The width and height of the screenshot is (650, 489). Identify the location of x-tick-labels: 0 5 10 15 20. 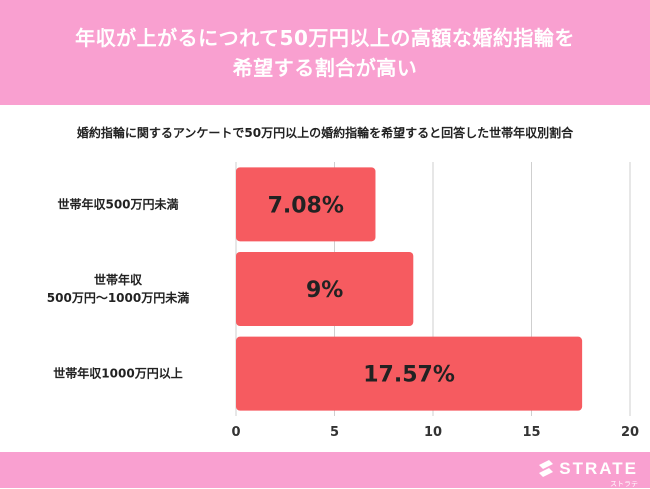
(435, 432).